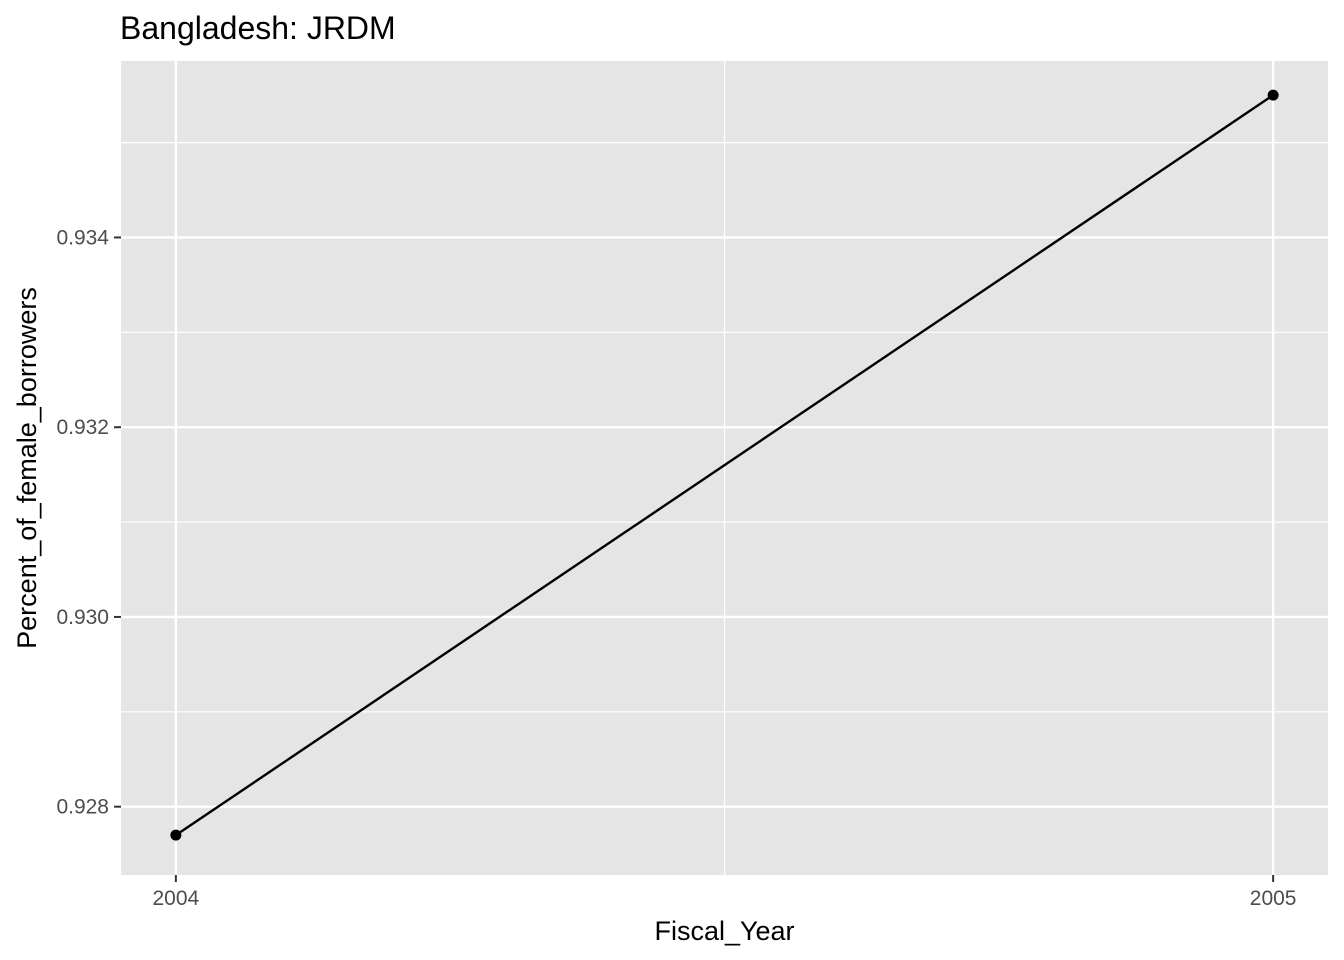  What do you see at coordinates (82, 237) in the screenshot?
I see `y-tick-label-3: 0.934` at bounding box center [82, 237].